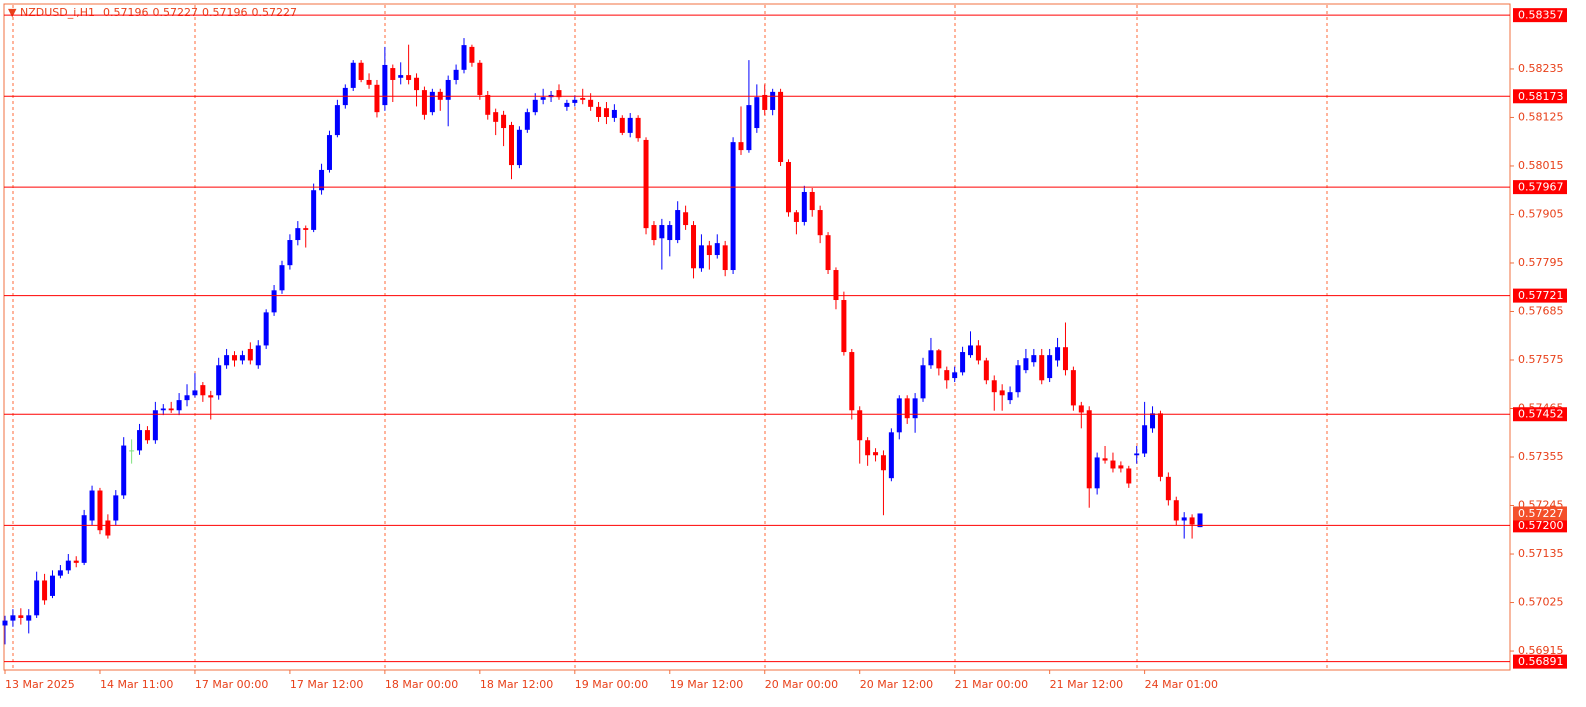 This screenshot has width=1586, height=707. What do you see at coordinates (1540, 513) in the screenshot?
I see `current-price-box` at bounding box center [1540, 513].